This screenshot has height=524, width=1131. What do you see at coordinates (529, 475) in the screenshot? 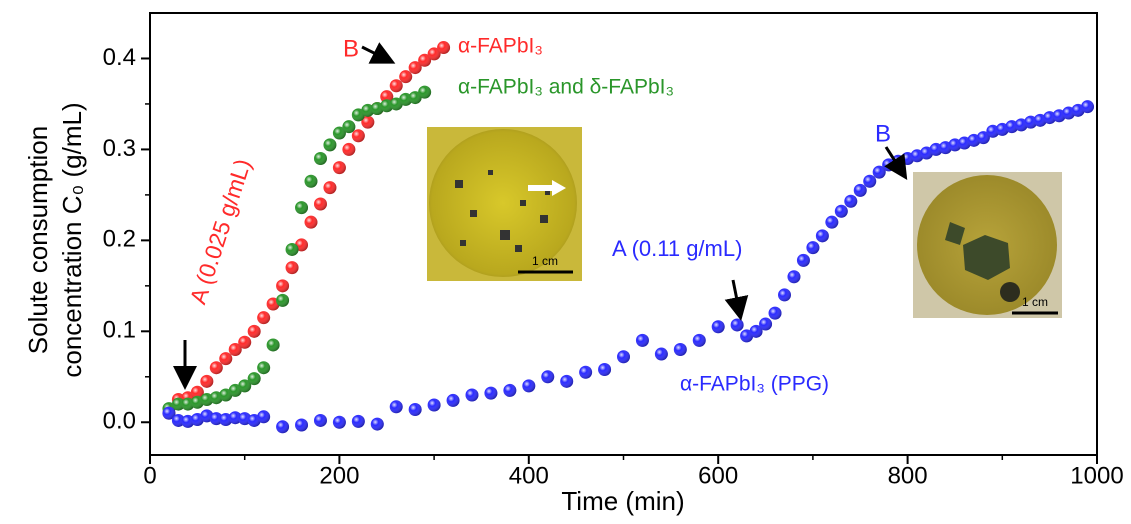
I see `x-tick-label: 400` at bounding box center [529, 475].